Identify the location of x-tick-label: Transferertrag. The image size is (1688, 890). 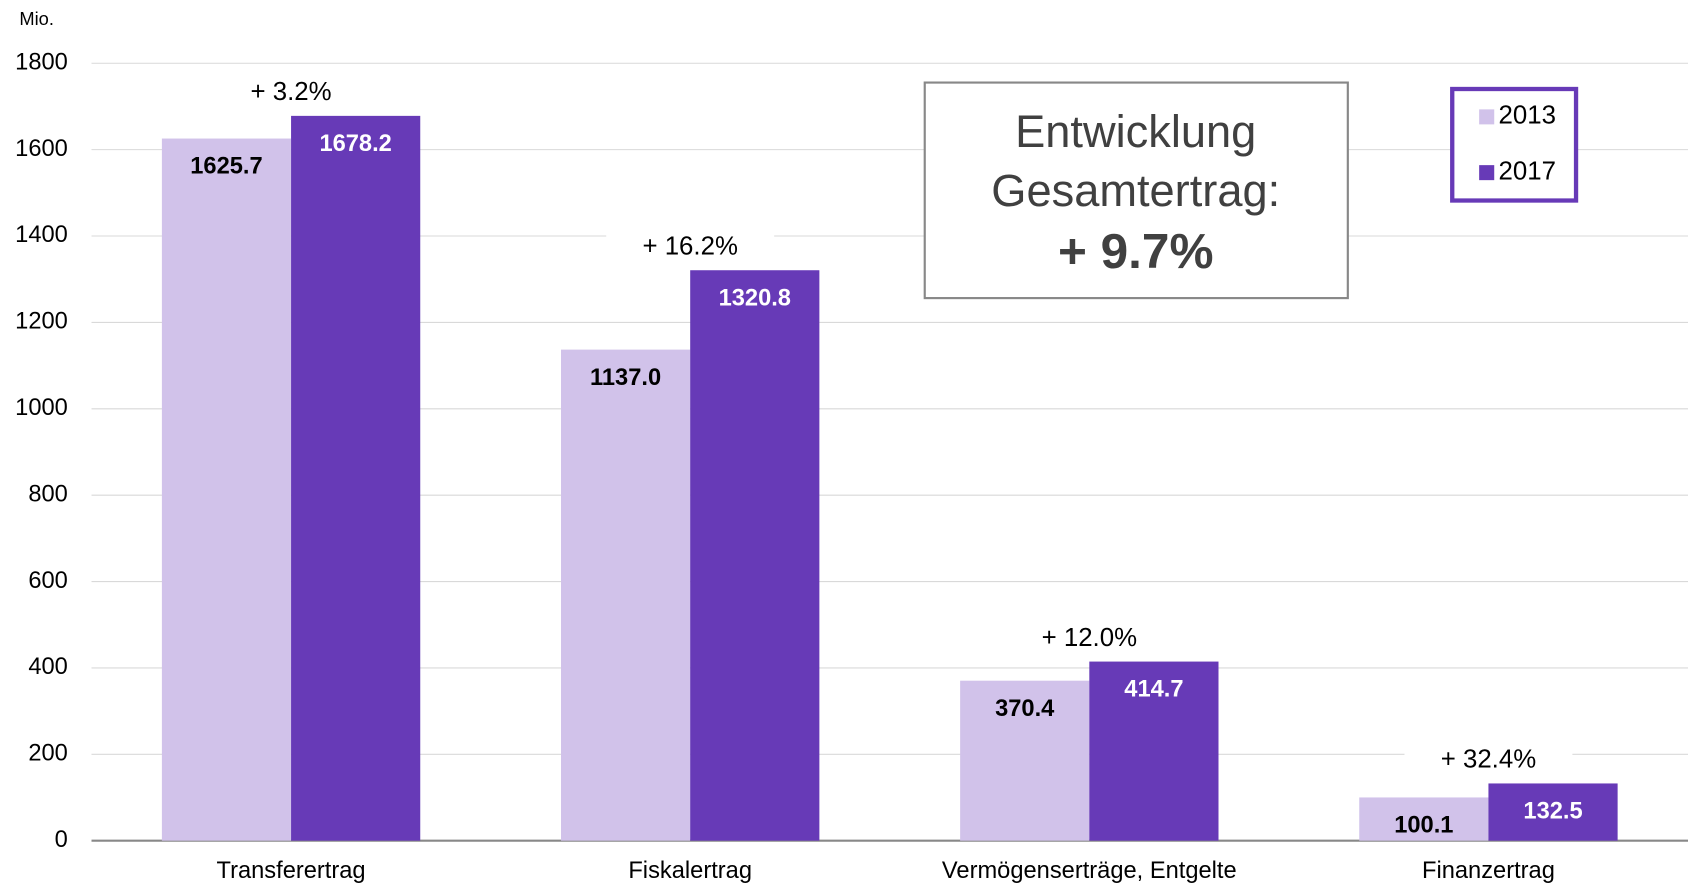
(291, 871).